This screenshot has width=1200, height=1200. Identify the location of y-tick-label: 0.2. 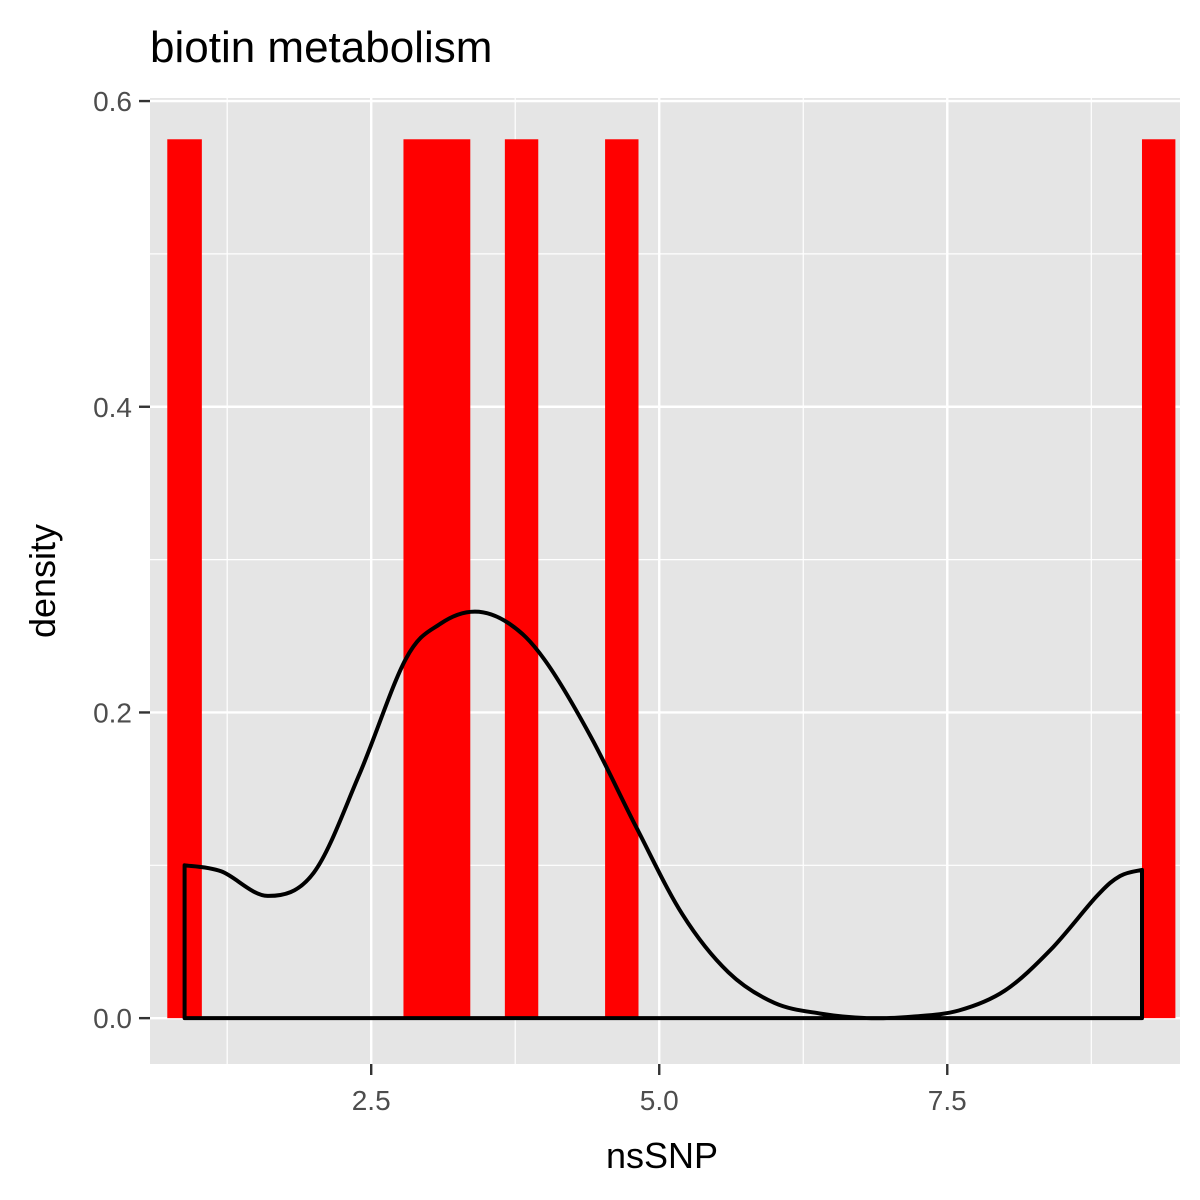
(112, 712).